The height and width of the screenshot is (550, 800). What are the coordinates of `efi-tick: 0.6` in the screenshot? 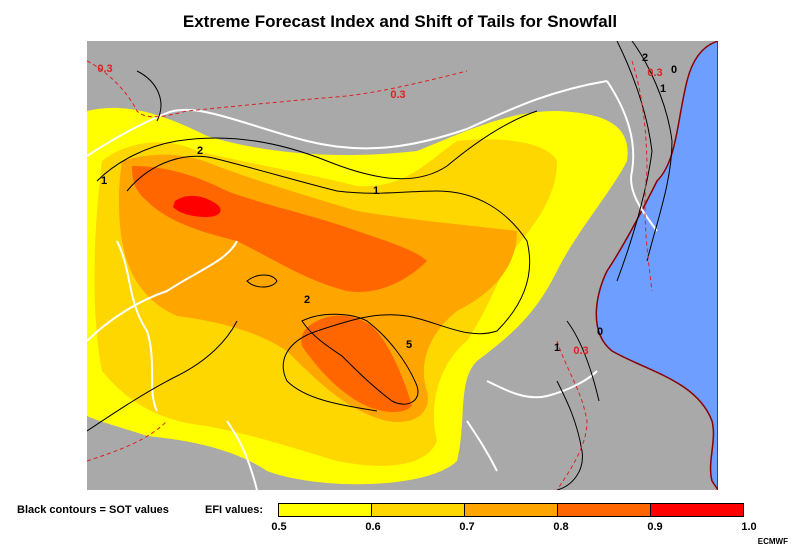 It's located at (373, 527).